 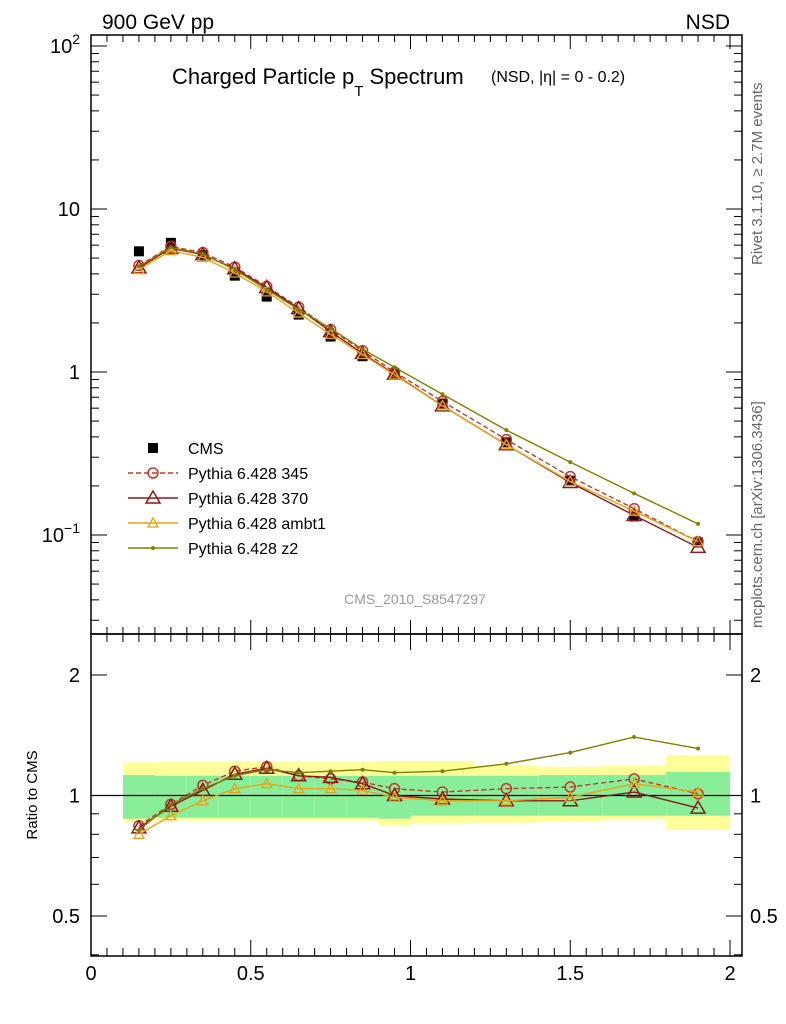 What do you see at coordinates (206, 449) in the screenshot?
I see `legend-label-cms: CMS` at bounding box center [206, 449].